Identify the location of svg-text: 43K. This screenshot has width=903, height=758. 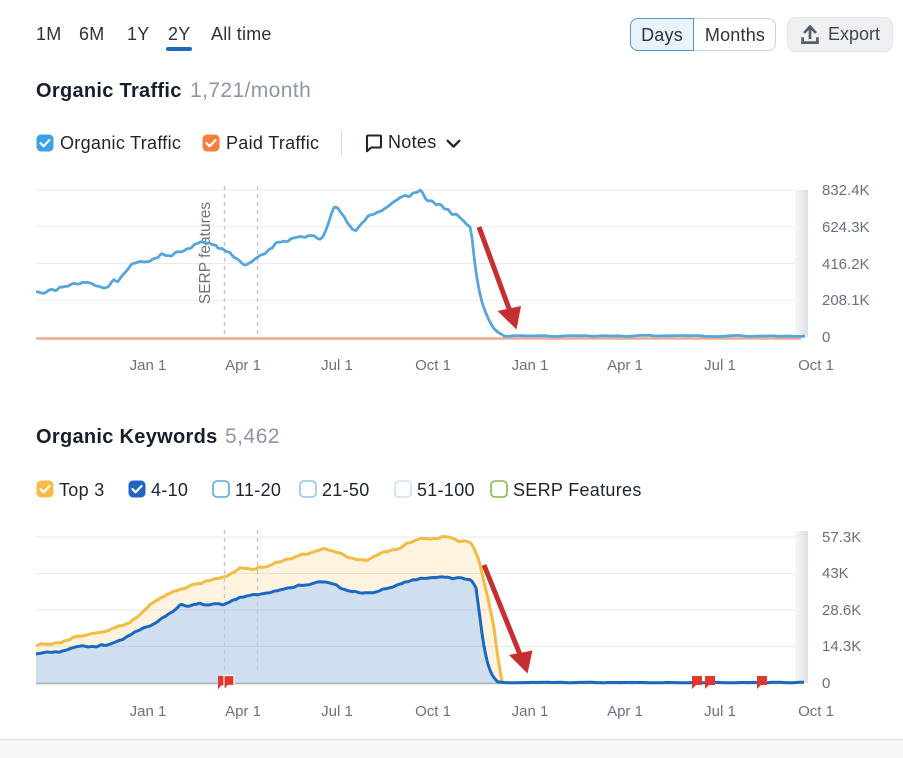
(835, 573).